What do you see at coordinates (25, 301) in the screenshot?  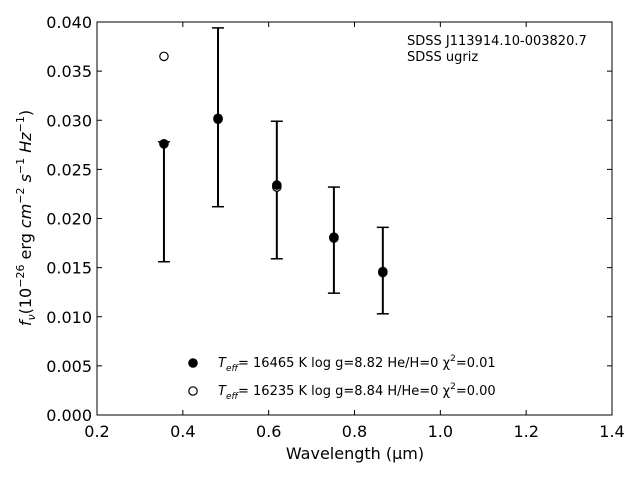 I see `ylabel-open: (10` at bounding box center [25, 301].